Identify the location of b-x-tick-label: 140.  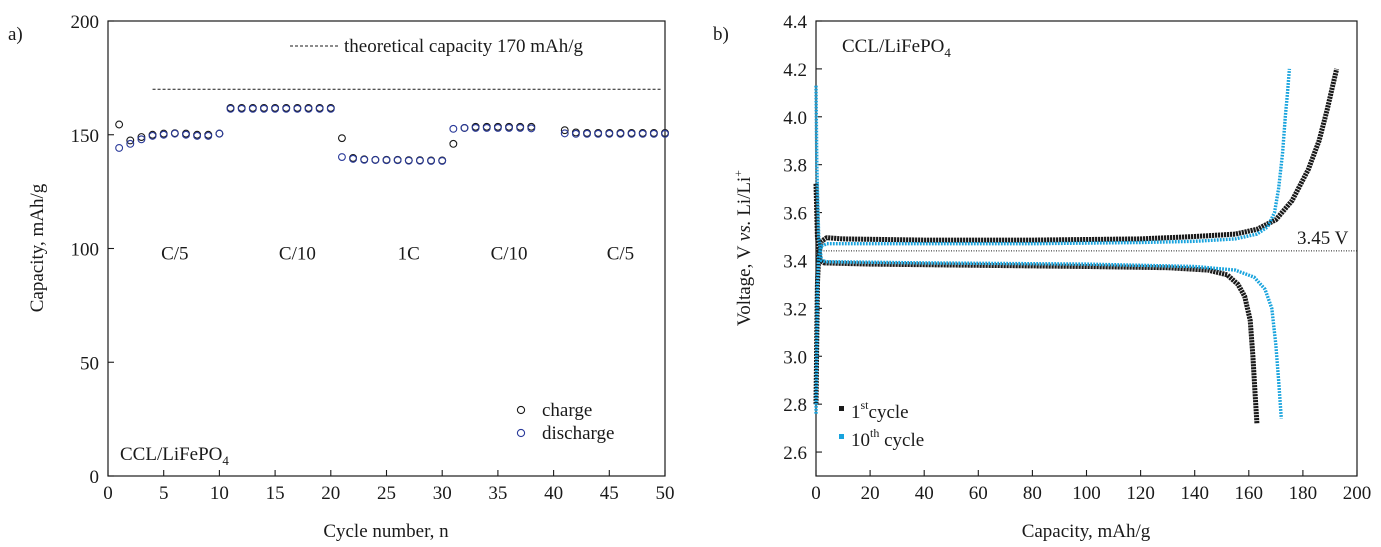
(1194, 493).